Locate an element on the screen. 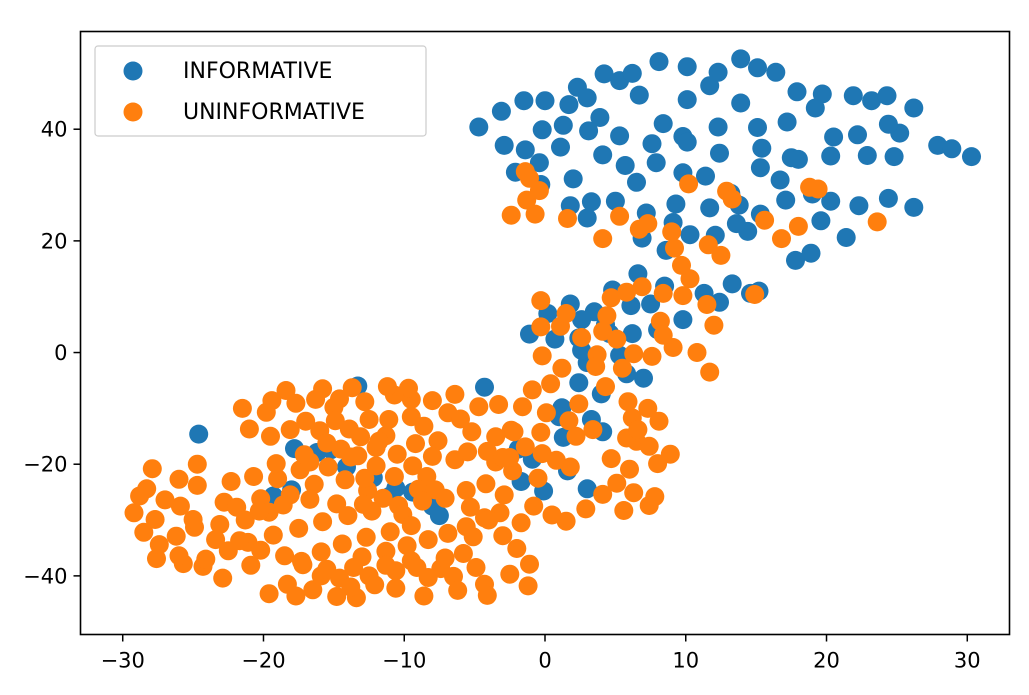 This screenshot has width=1029, height=695. x-tick-label: −20 is located at coordinates (263, 661).